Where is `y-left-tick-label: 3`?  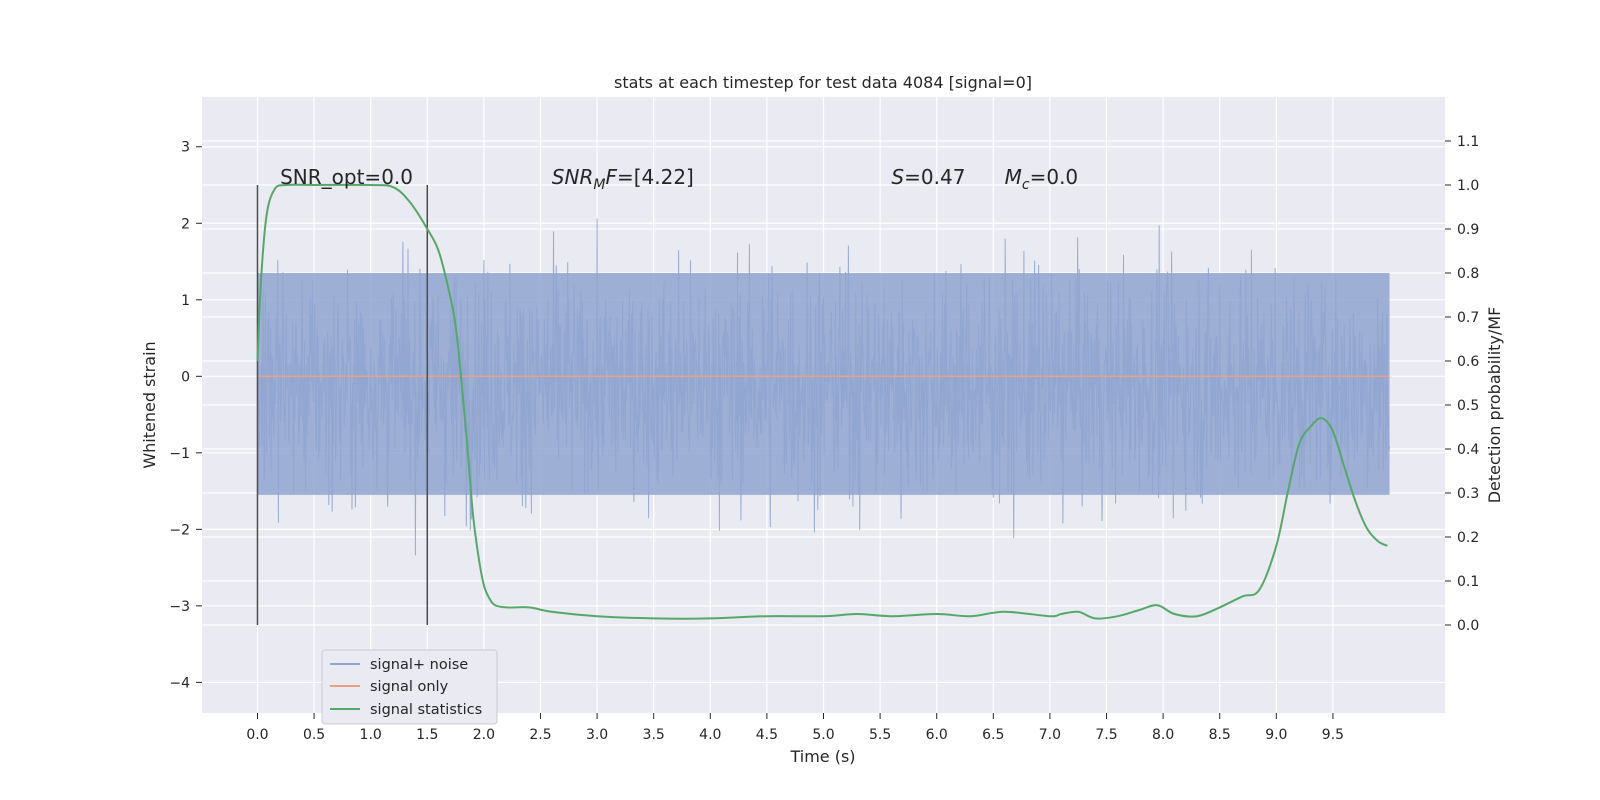 y-left-tick-label: 3 is located at coordinates (185, 148).